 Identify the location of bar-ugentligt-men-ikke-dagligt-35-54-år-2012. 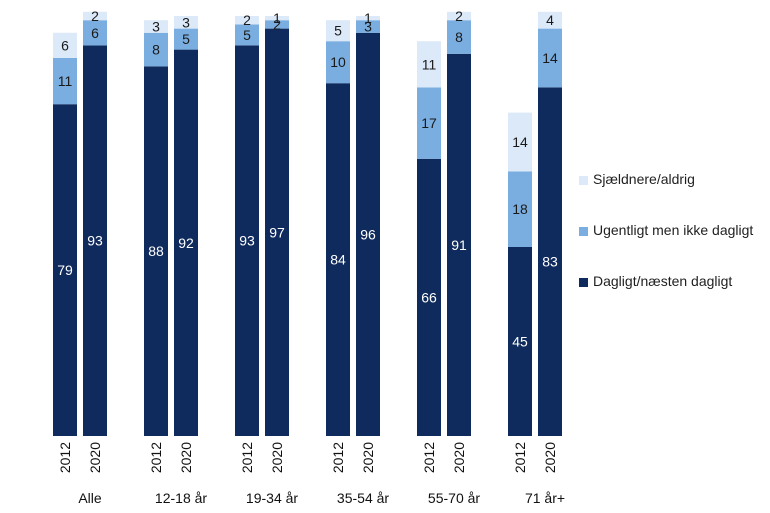
(338, 62).